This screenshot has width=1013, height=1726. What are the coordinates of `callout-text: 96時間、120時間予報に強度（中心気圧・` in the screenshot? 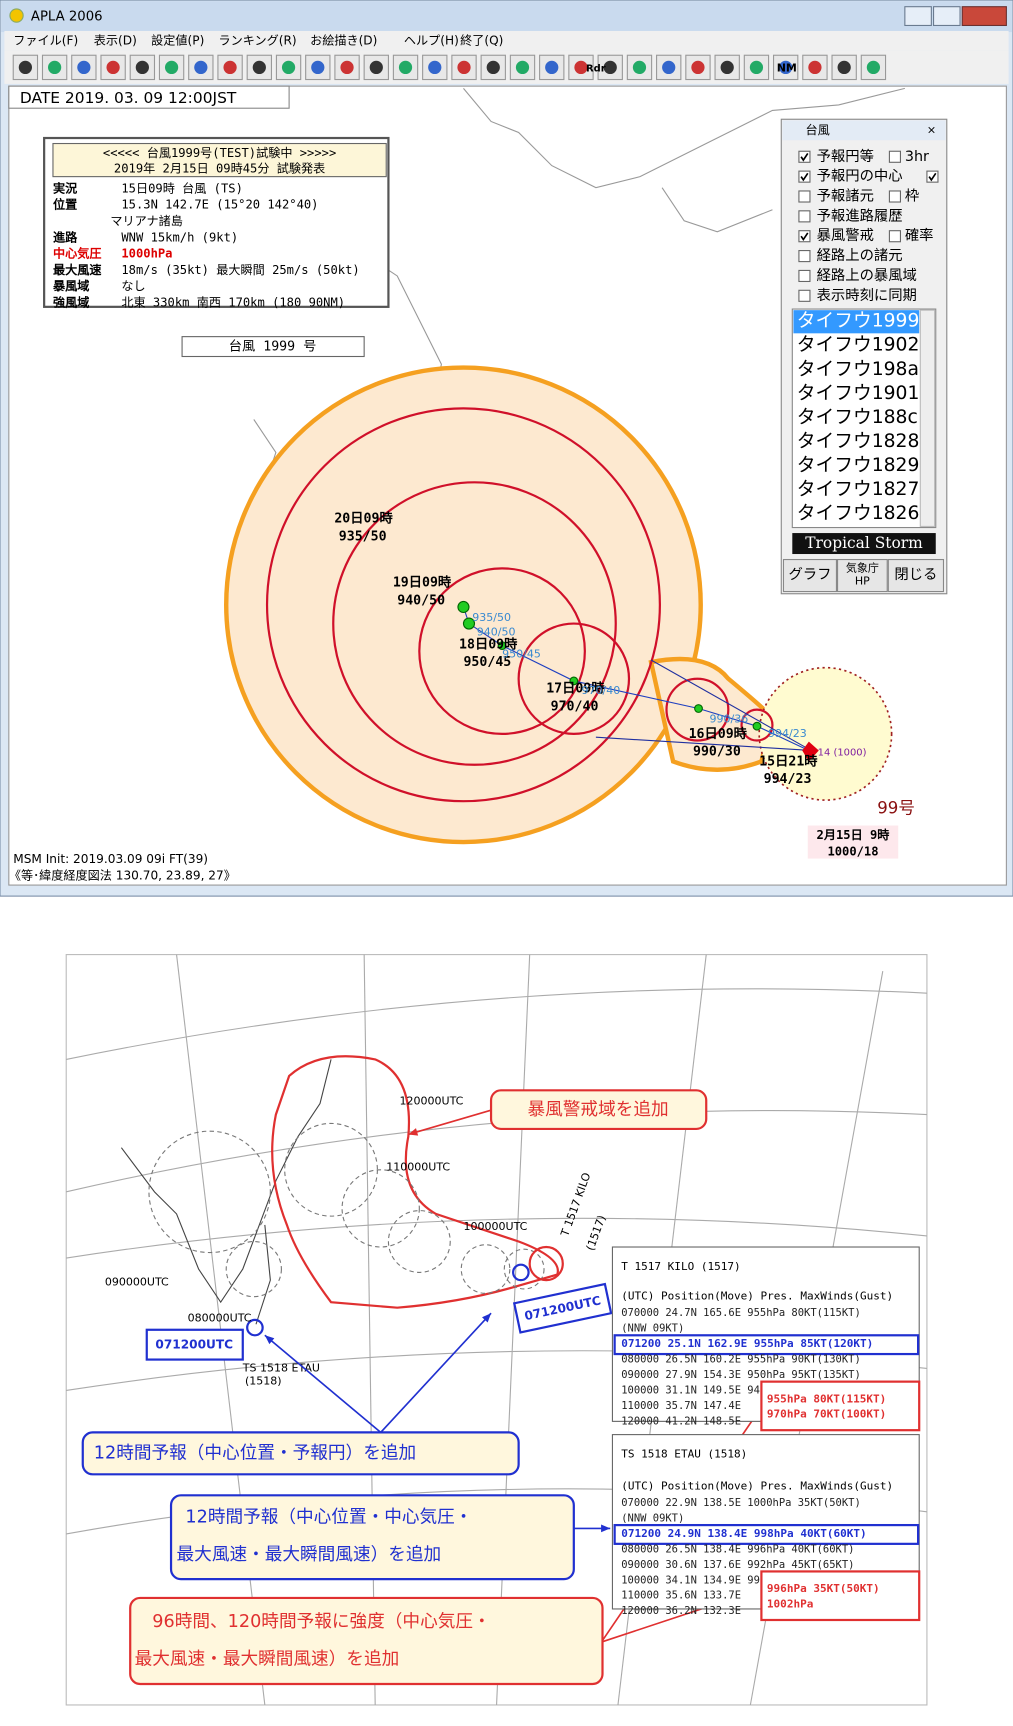 It's located at (321, 1621).